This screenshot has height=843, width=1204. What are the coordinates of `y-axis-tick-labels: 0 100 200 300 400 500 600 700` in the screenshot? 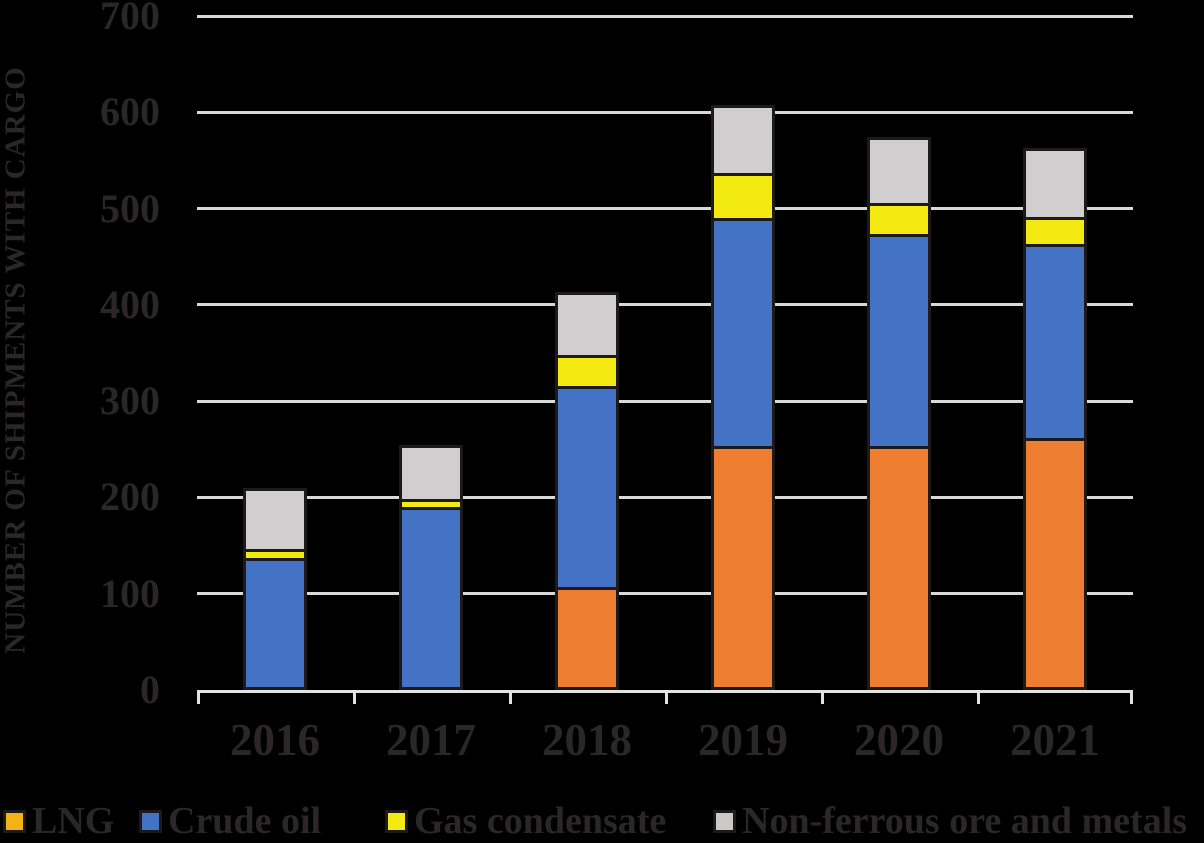 It's located at (80, 355).